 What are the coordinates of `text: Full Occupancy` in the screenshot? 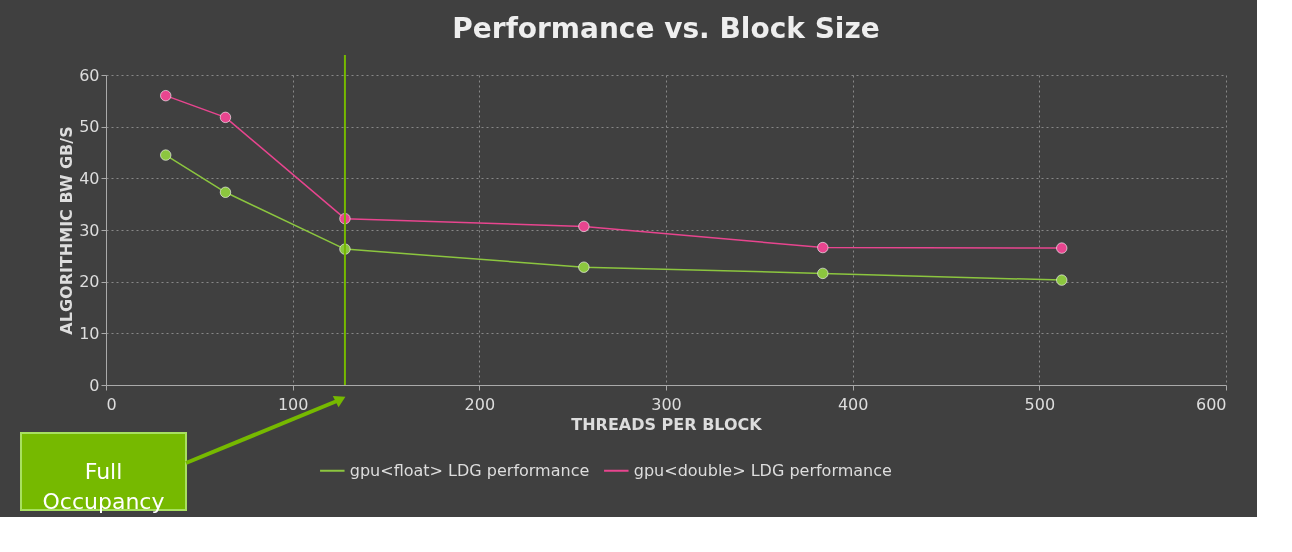 It's located at (103, 486).